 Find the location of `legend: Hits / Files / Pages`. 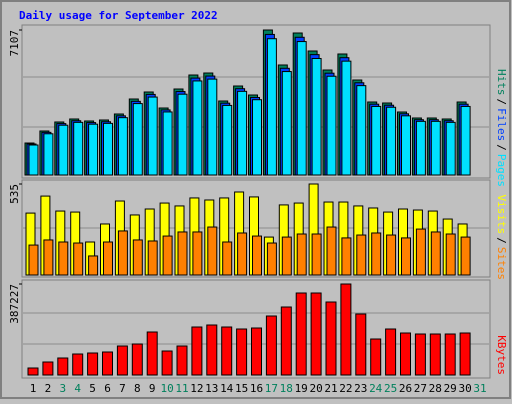

legend: Hits / Files / Pages is located at coordinates (501, 128).